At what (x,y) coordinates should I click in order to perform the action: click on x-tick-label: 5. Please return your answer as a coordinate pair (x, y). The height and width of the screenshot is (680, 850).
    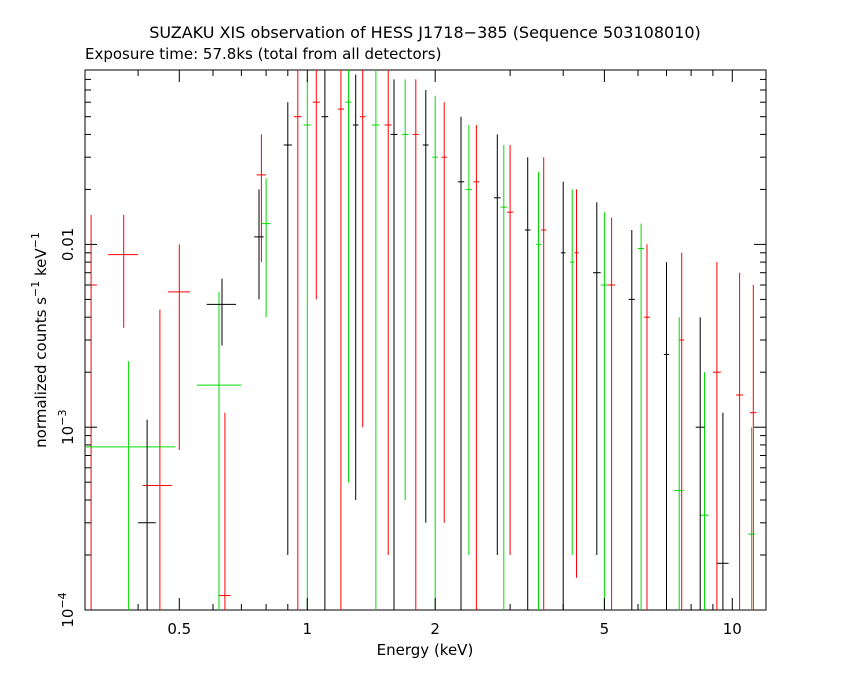
    Looking at the image, I should click on (605, 629).